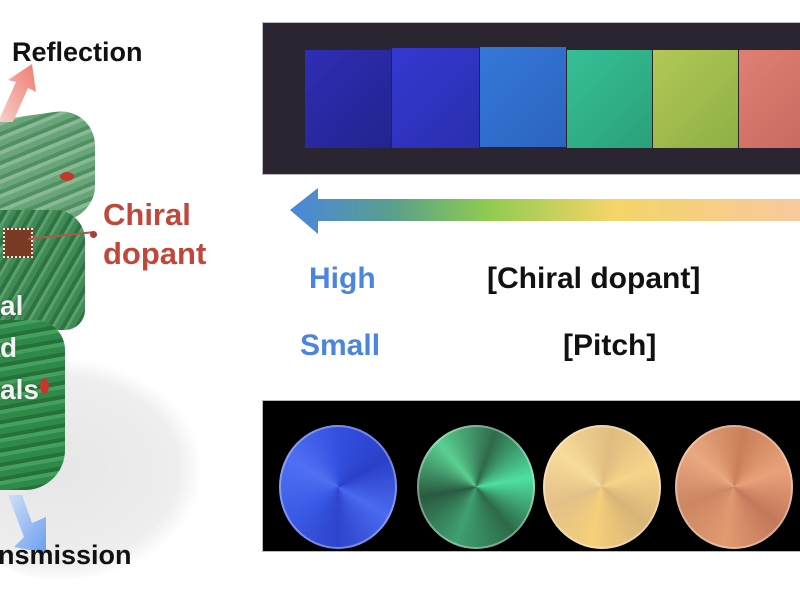 This screenshot has width=800, height=600. What do you see at coordinates (147, 214) in the screenshot?
I see `chiral-dopant-label-line1: Chiral` at bounding box center [147, 214].